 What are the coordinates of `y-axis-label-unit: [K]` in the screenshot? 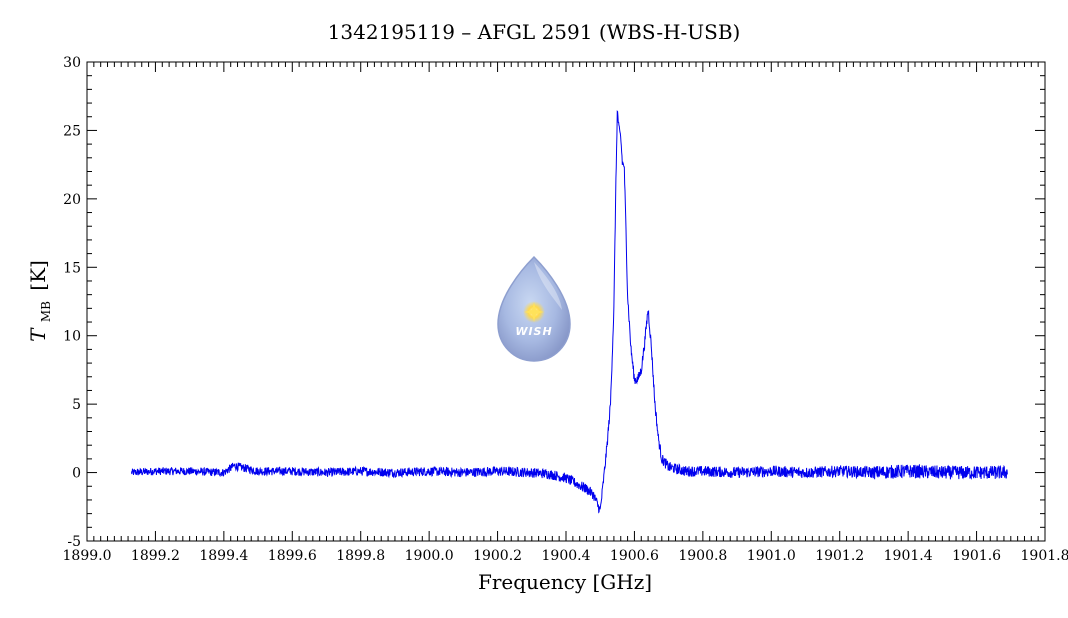 It's located at (38, 275).